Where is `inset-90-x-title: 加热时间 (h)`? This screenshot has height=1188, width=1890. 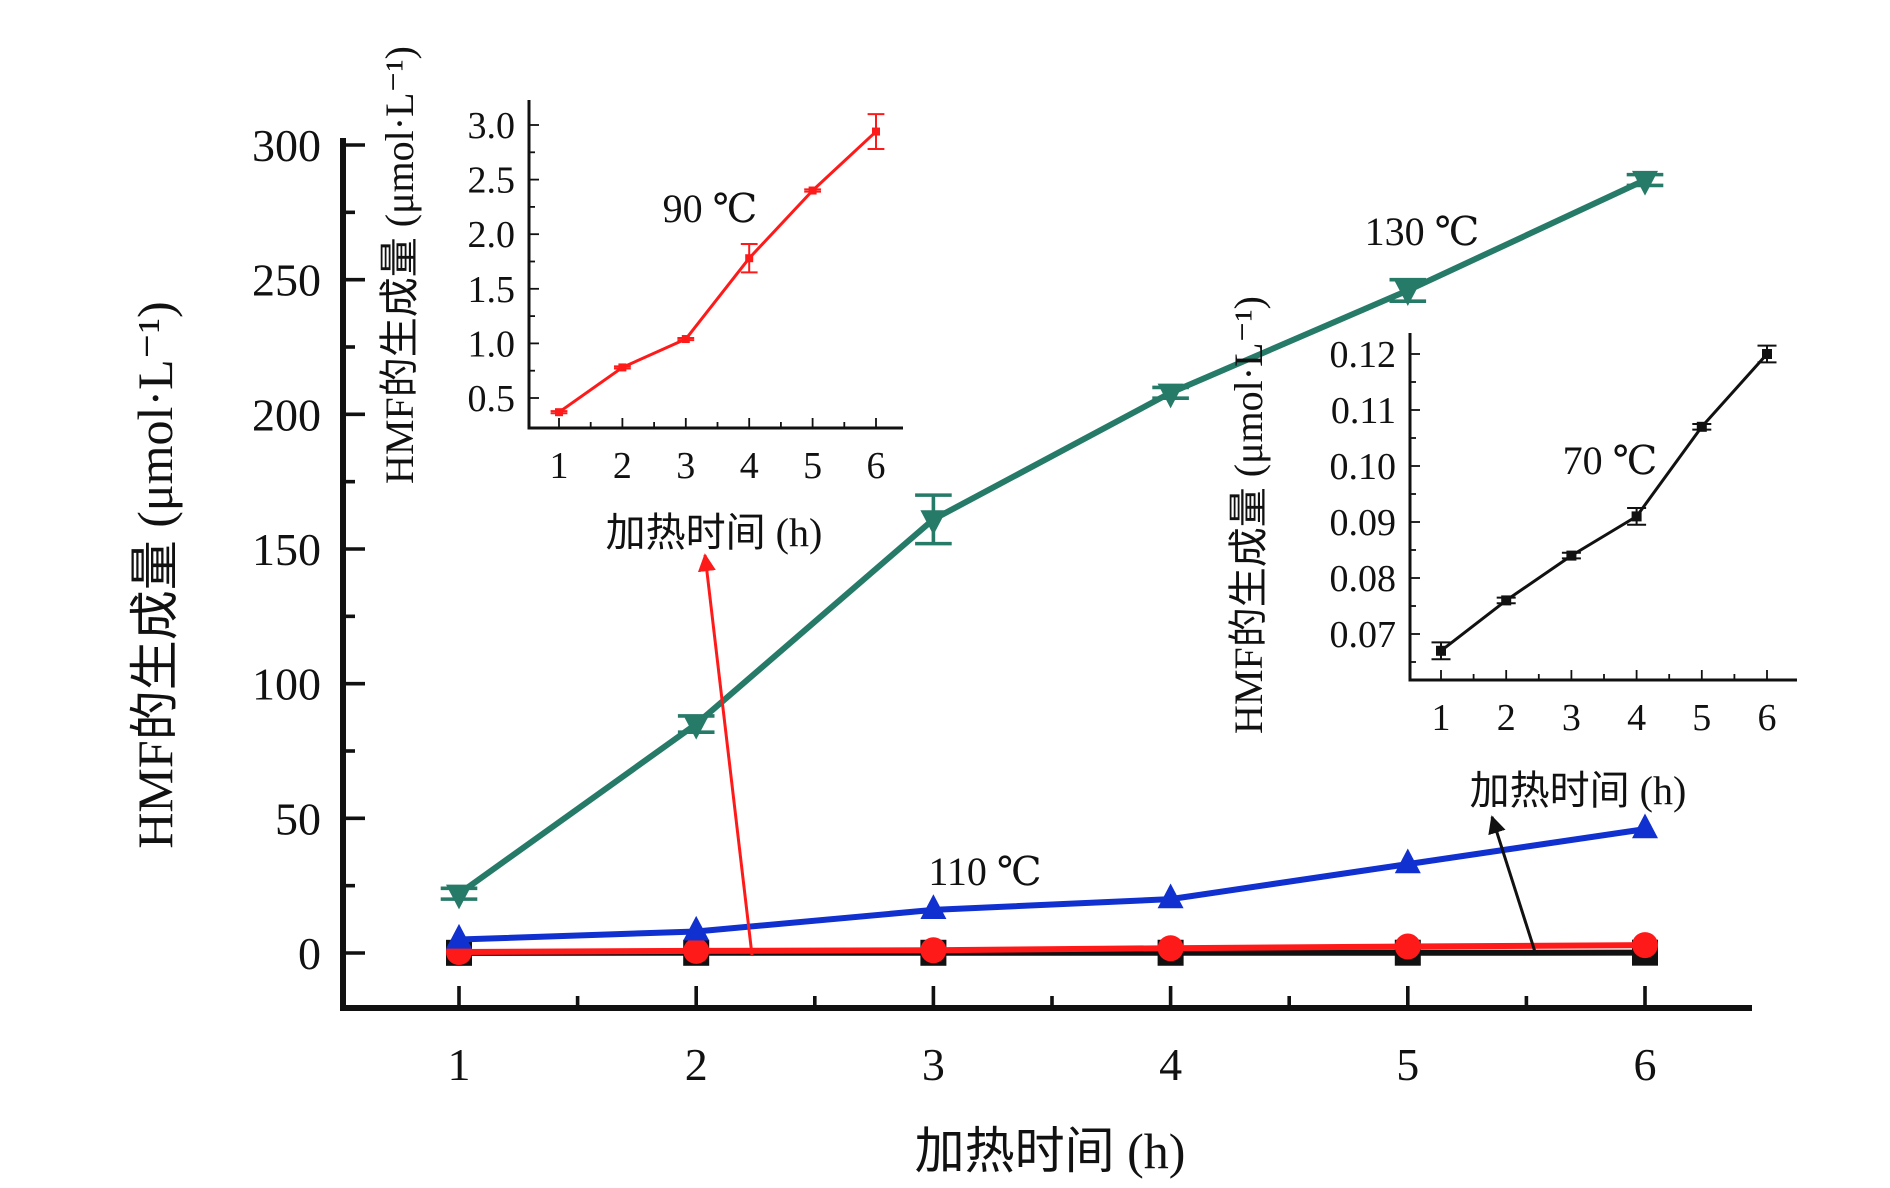 inset-90-x-title: 加热时间 (h) is located at coordinates (714, 532).